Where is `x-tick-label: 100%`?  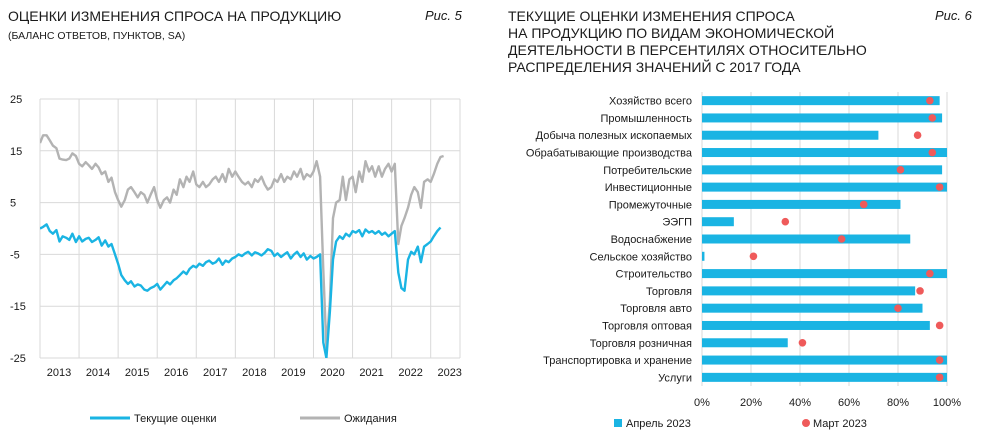
x-tick-label: 100% is located at coordinates (947, 403).